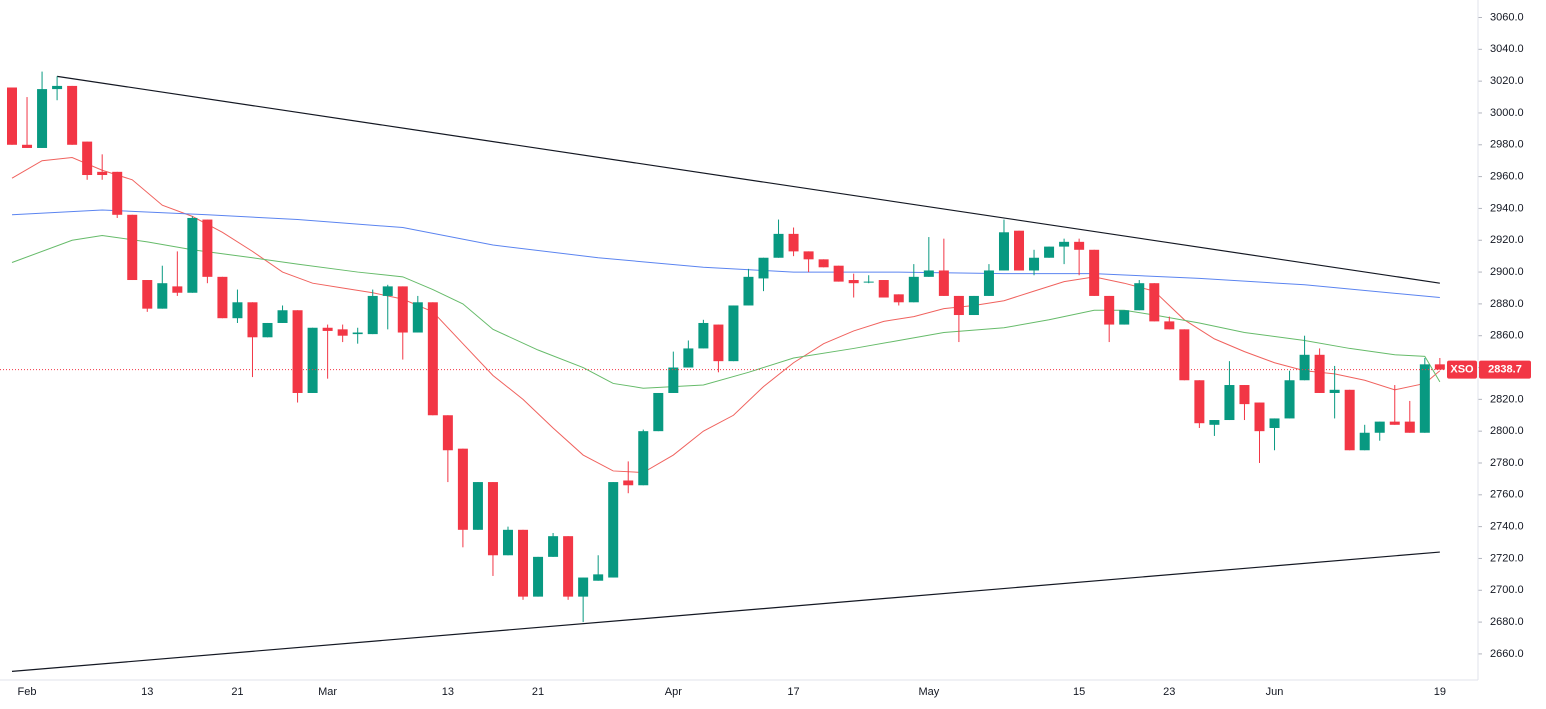  What do you see at coordinates (1275, 692) in the screenshot?
I see `x-tick-label: Jun` at bounding box center [1275, 692].